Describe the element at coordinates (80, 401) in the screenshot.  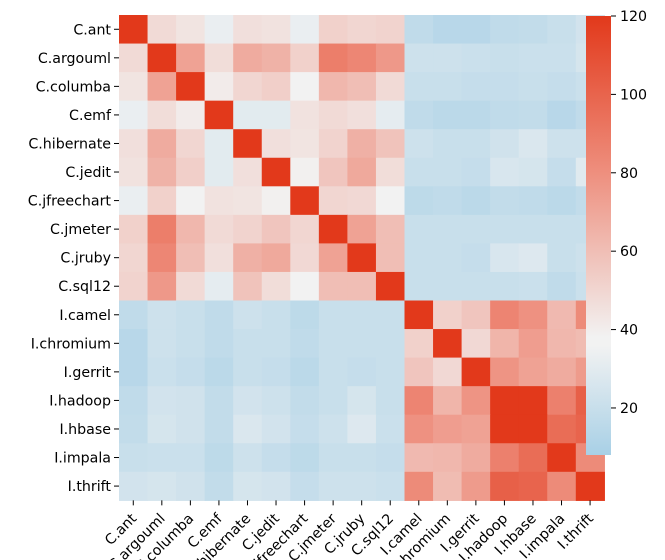
I see `y-tick-label: I.hadoop` at that location.